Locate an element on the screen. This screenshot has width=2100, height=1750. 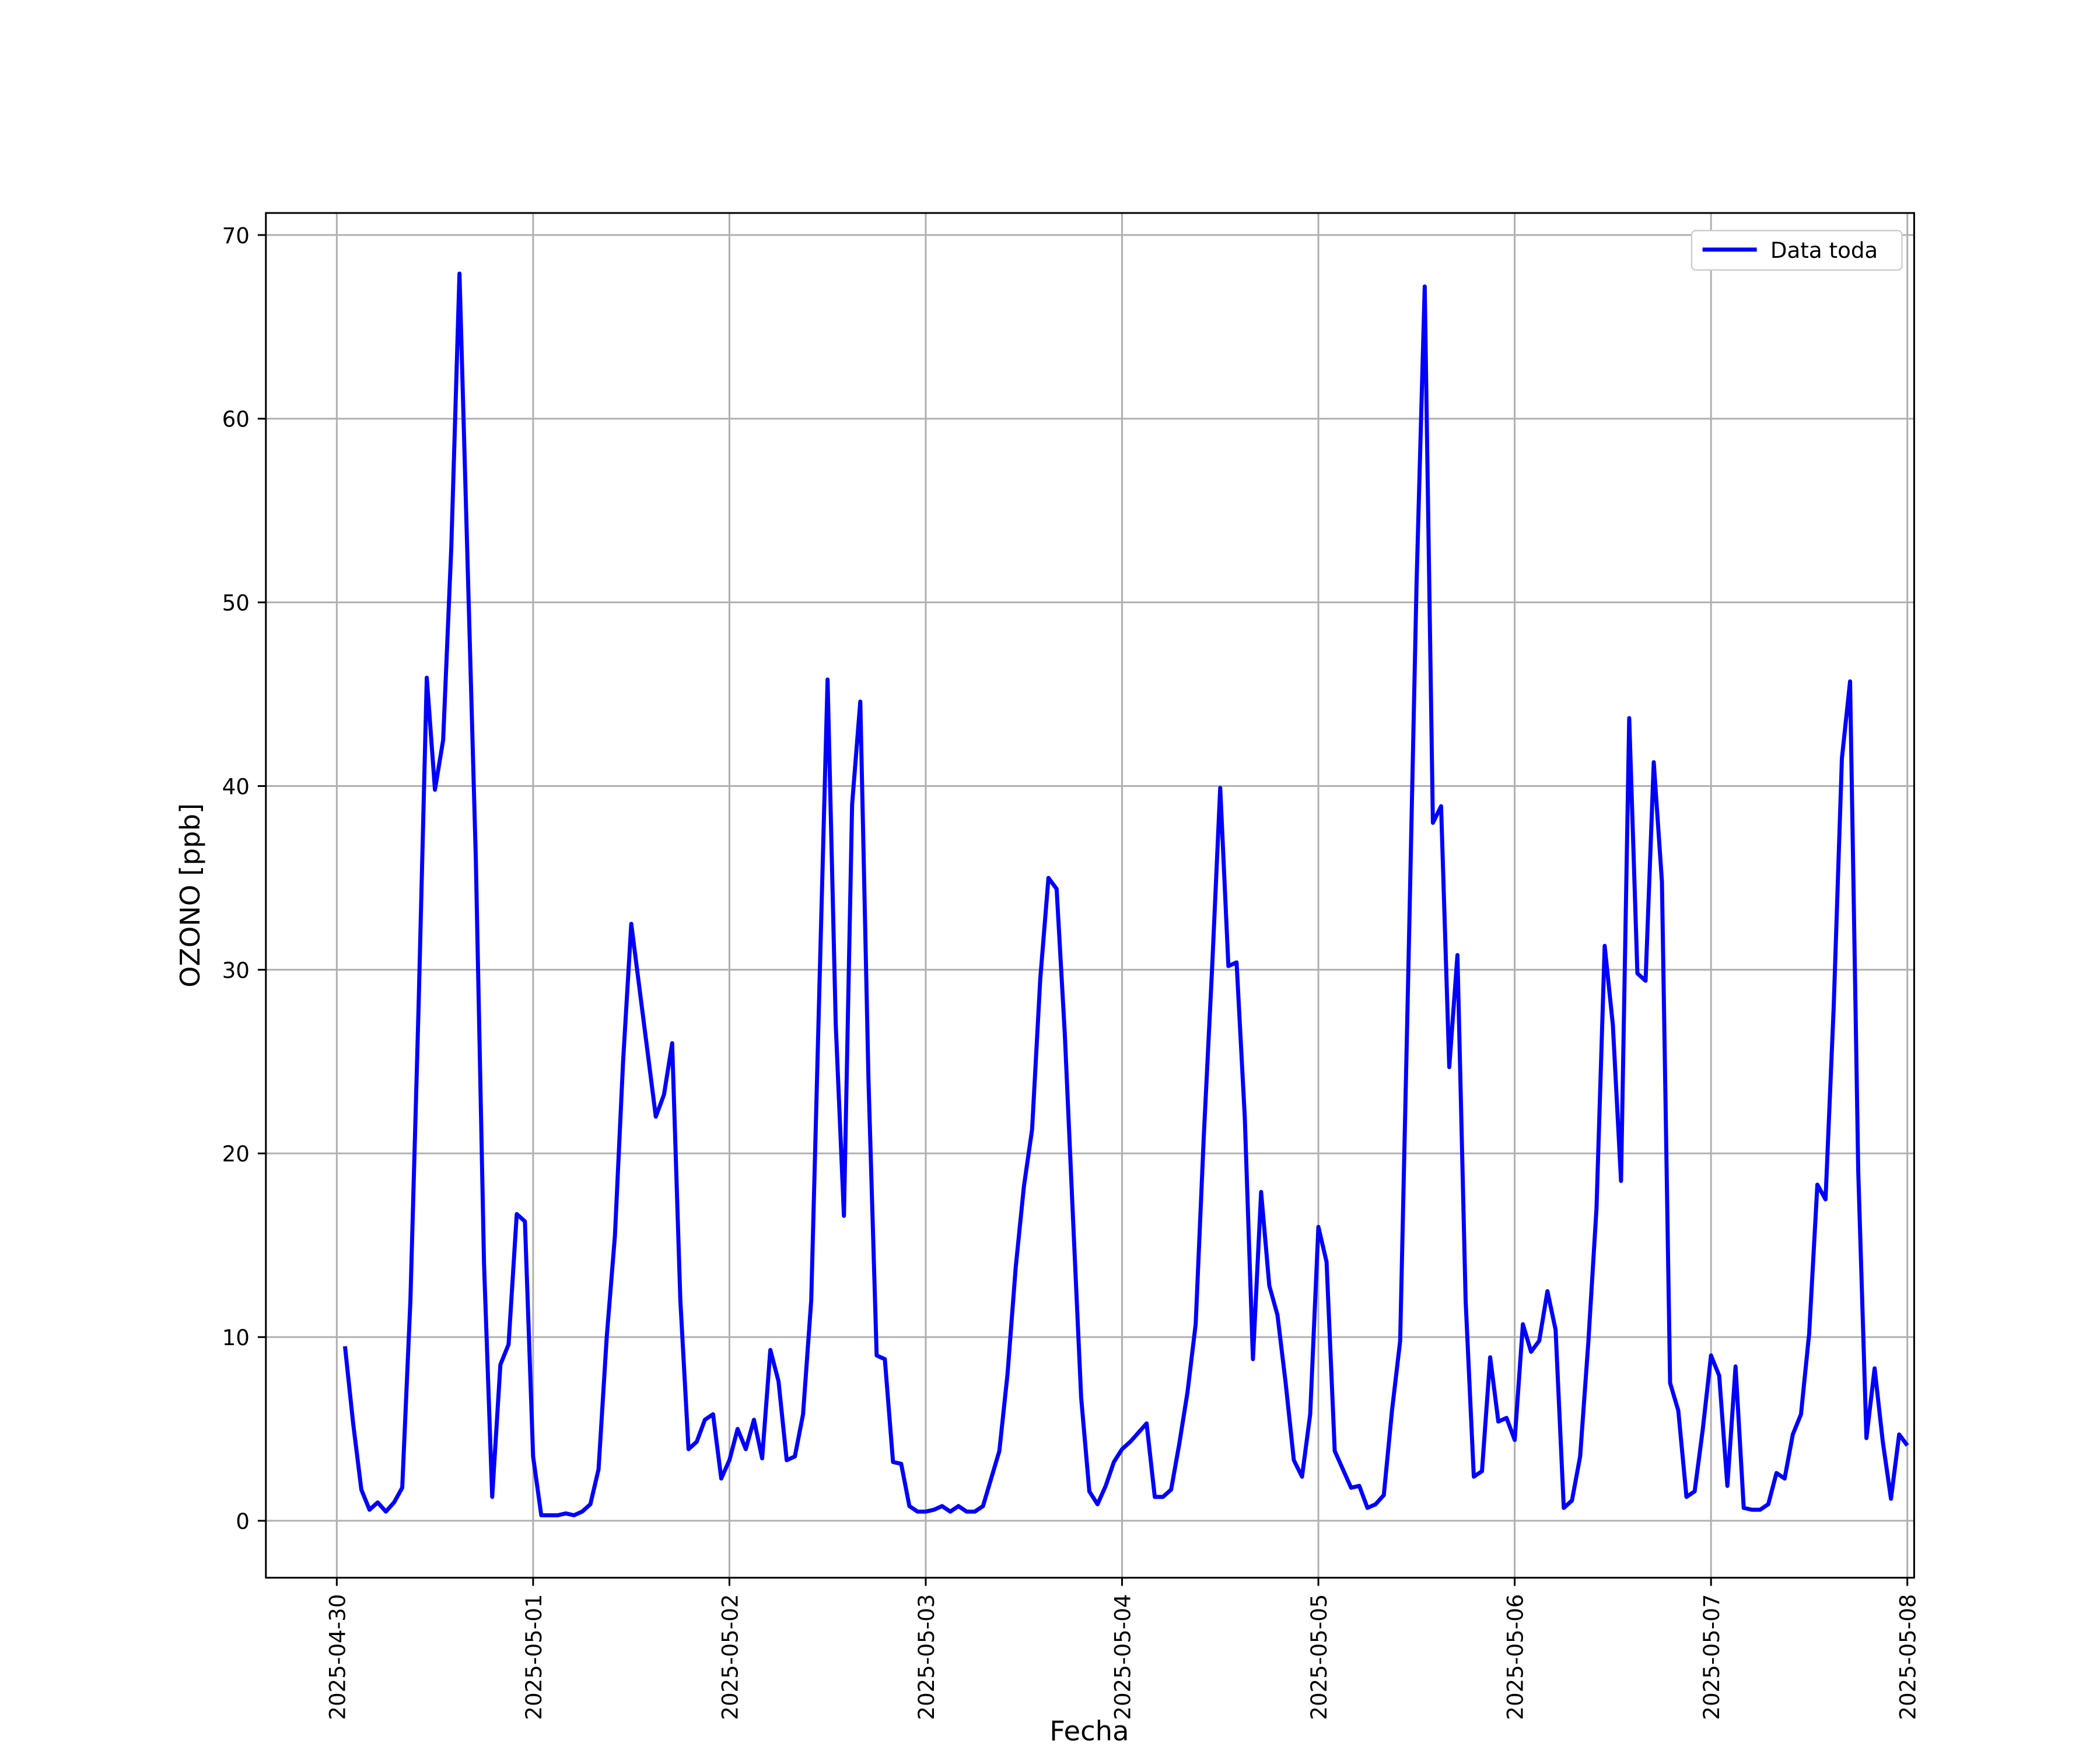
legend-box is located at coordinates (1796, 250).